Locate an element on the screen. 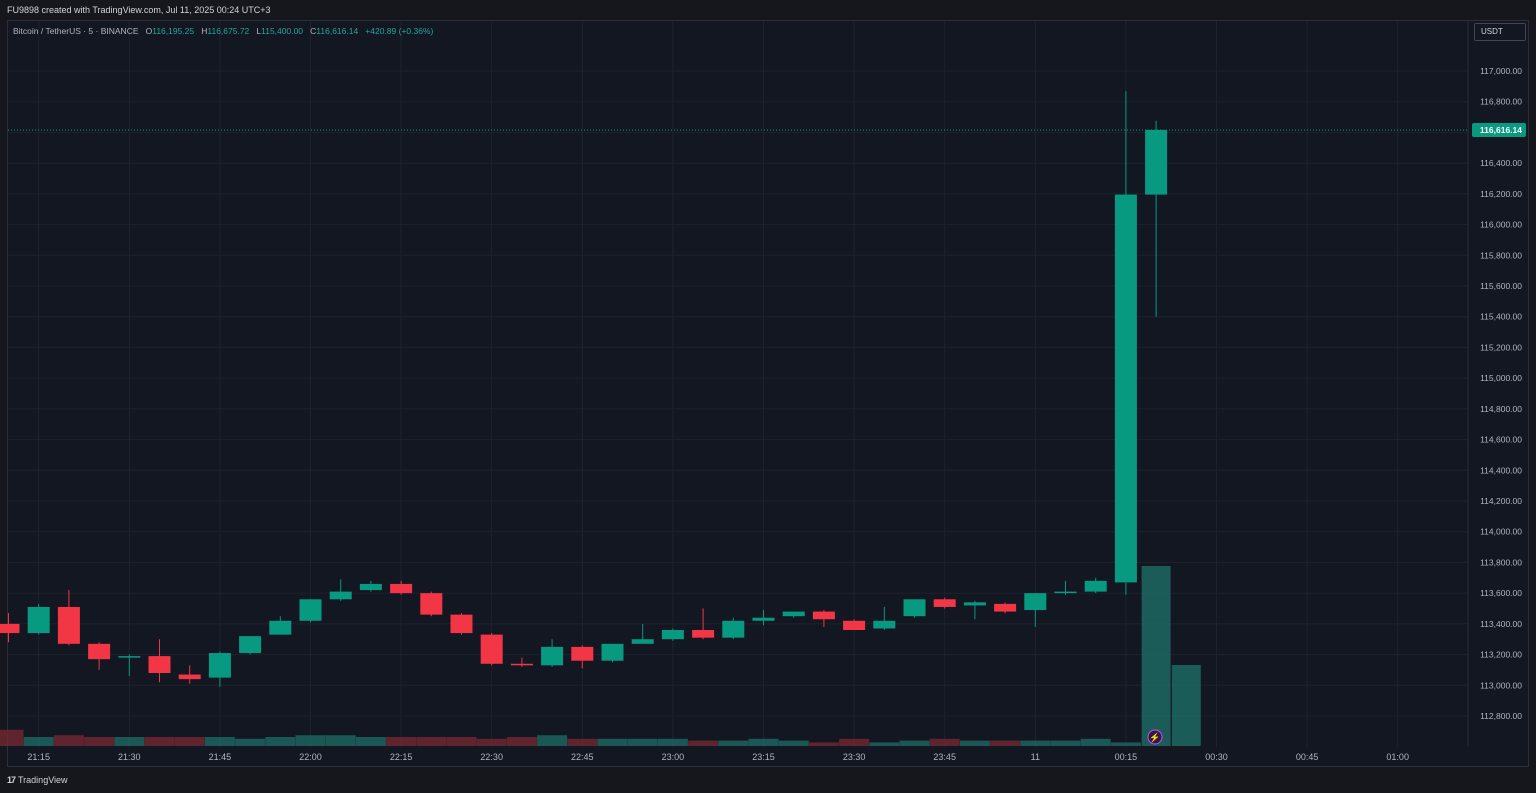  tradingview-logo: 17 TradingView is located at coordinates (37, 780).